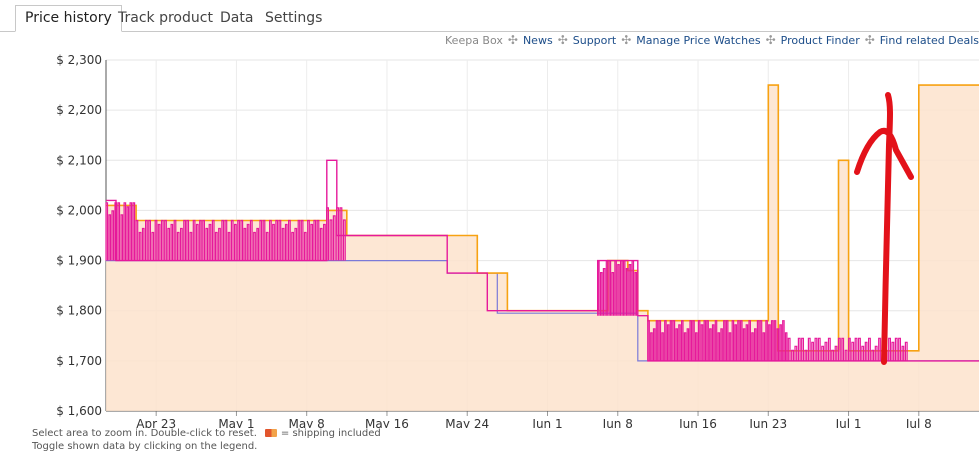  Describe the element at coordinates (387, 422) in the screenshot. I see `x-tick-label: May 16` at that location.